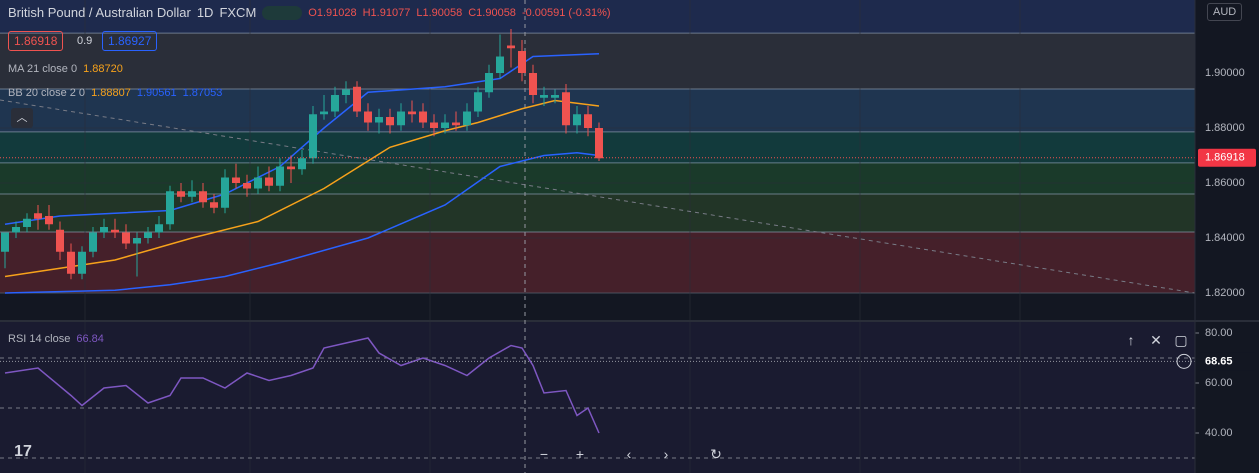  What do you see at coordinates (282, 12) in the screenshot?
I see `status-pill` at bounding box center [282, 12].